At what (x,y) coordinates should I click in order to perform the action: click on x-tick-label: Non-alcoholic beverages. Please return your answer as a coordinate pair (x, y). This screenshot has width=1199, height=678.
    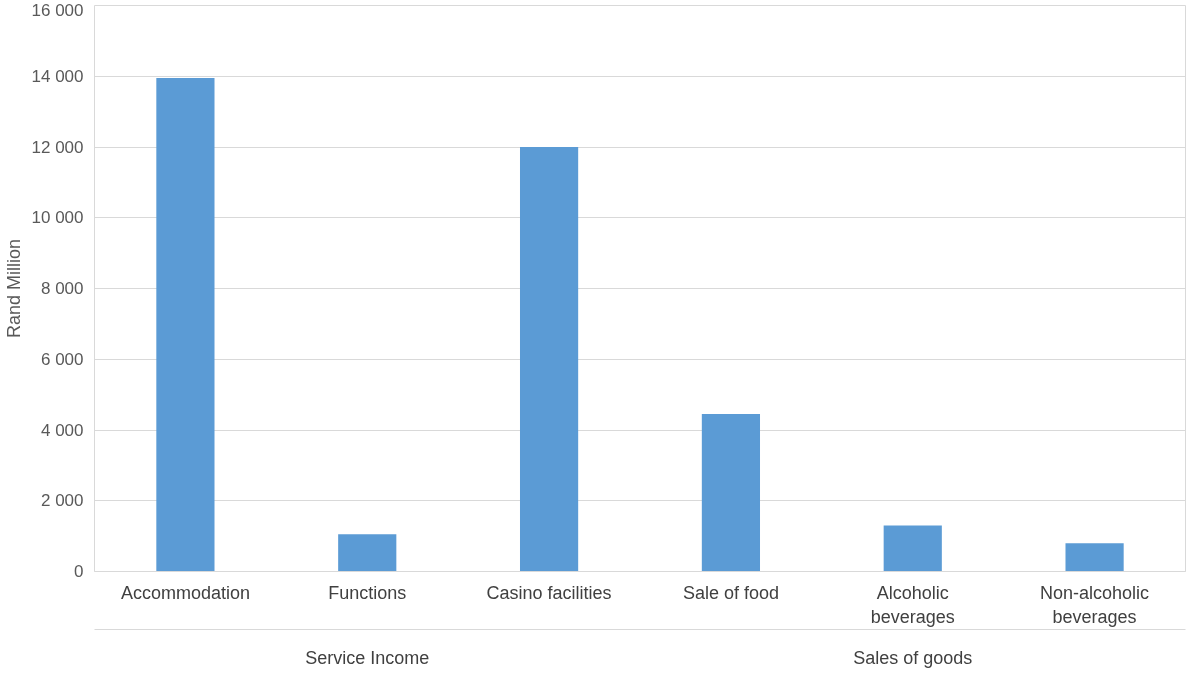
    Looking at the image, I should click on (1095, 604).